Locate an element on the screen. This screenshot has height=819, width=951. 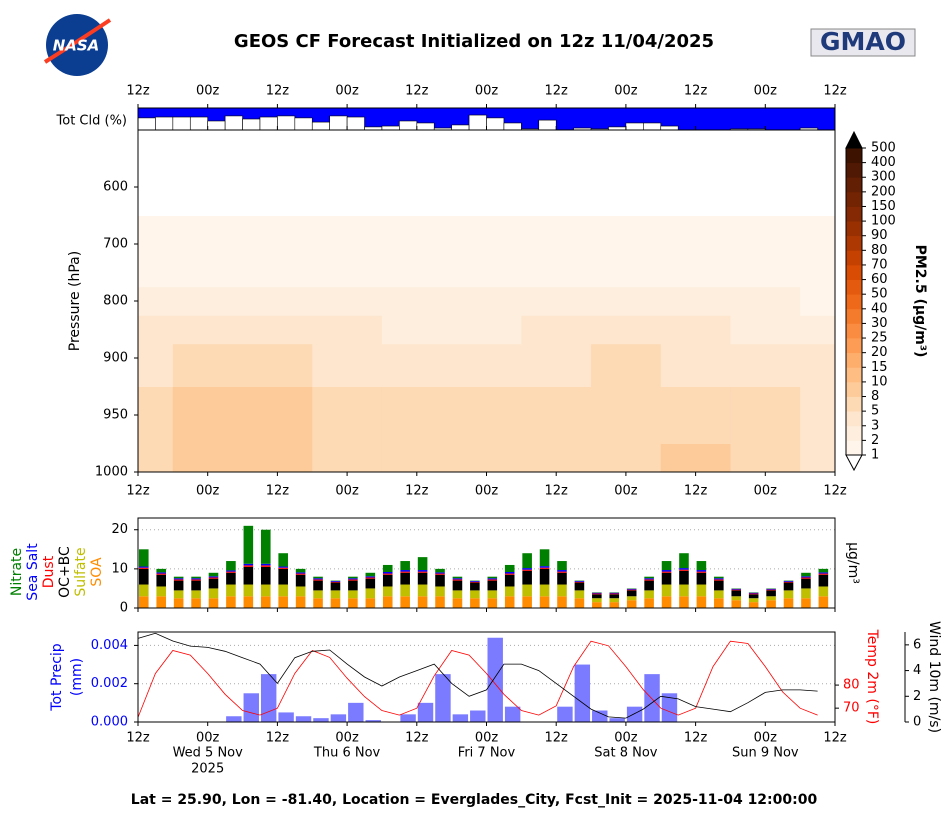
colorbar-extend-min is located at coordinates (854, 463).